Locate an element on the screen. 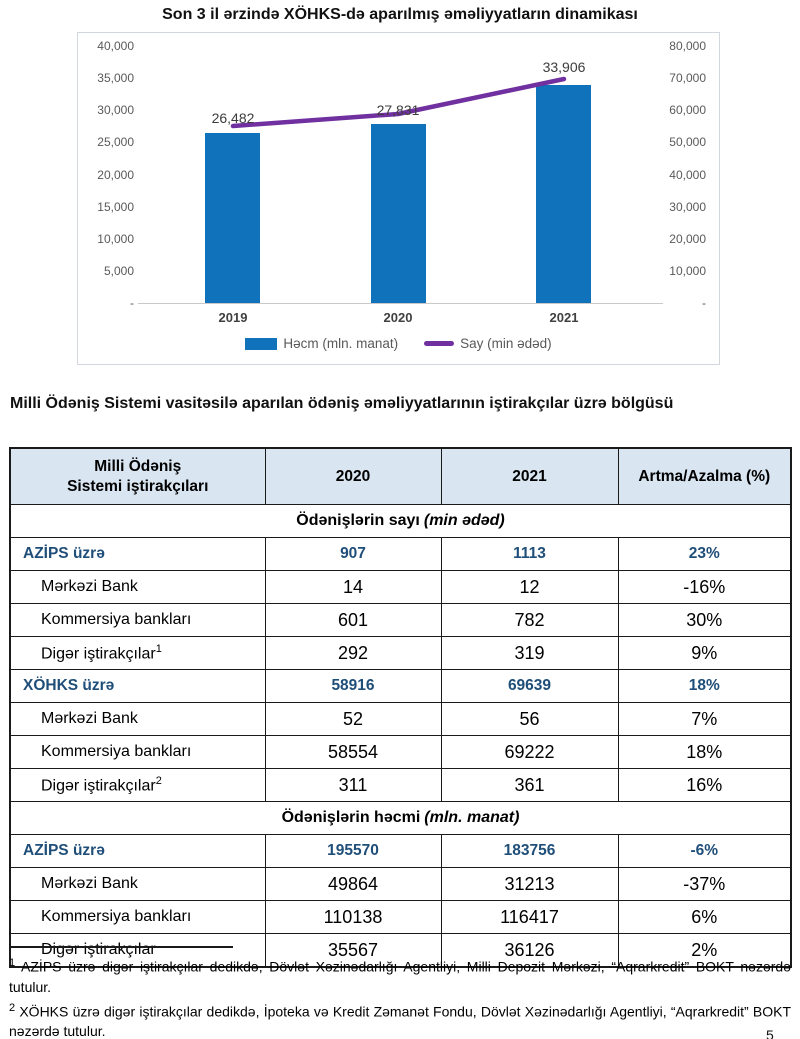  bar-2019 is located at coordinates (232, 218).